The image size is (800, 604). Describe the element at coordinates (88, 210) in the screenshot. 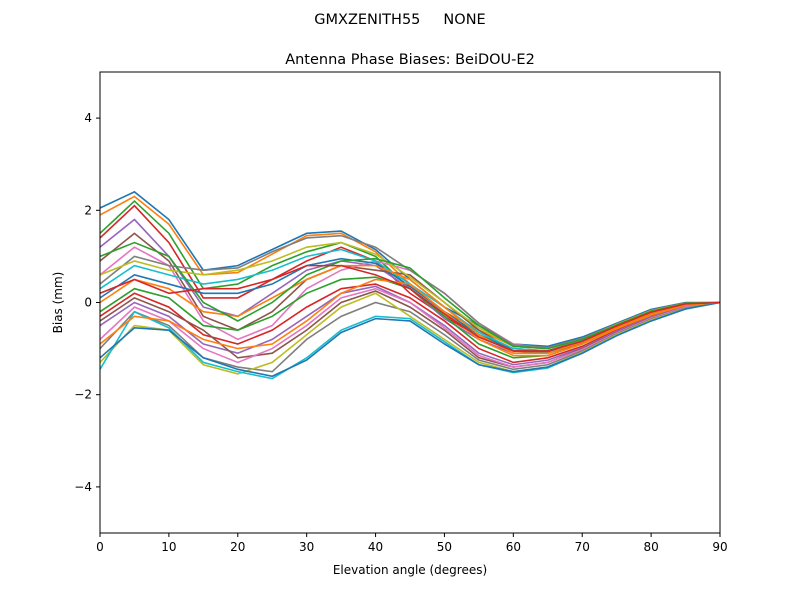

I see `y-tick-label: 2` at that location.